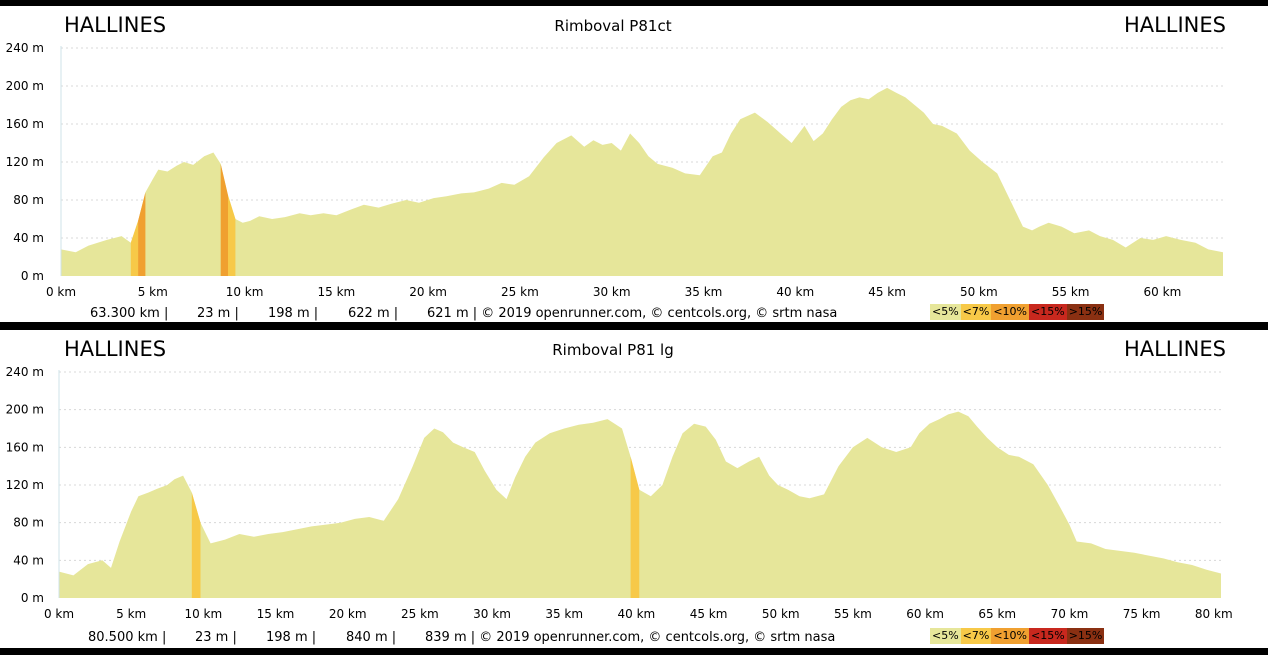 Image resolution: width=1268 pixels, height=655 pixels. Describe the element at coordinates (1214, 614) in the screenshot. I see `x-tick-label: 80 km` at that location.